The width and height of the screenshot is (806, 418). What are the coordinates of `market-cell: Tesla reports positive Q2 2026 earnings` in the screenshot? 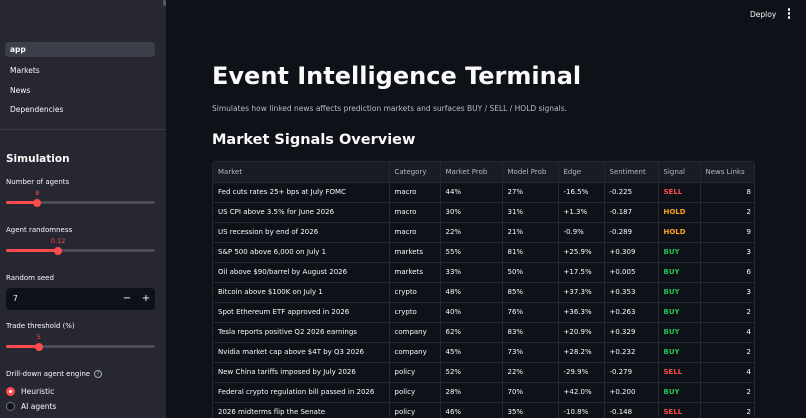 It's located at (301, 332).